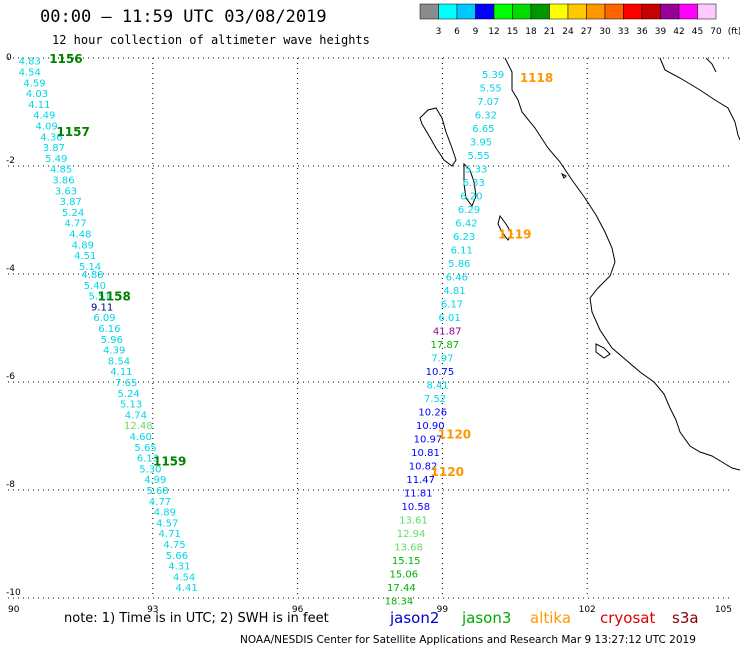 The width and height of the screenshot is (740, 650). What do you see at coordinates (420, 480) in the screenshot?
I see `wave-height-label: 11.47` at bounding box center [420, 480].